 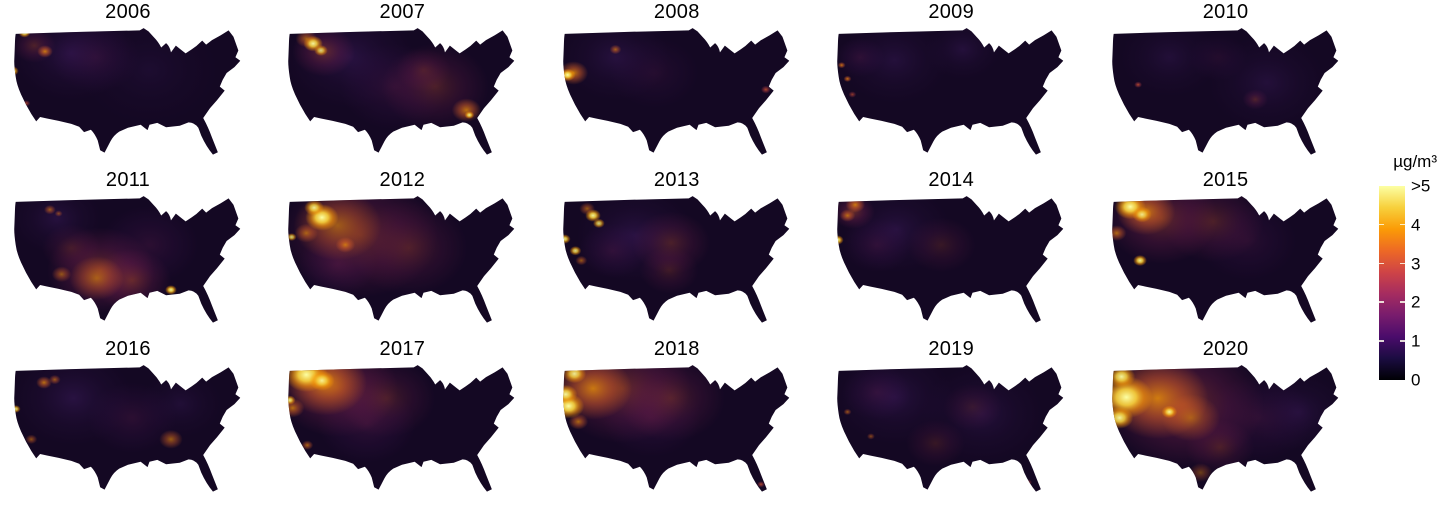 I want to click on map-cell-2020: 2020, so click(x=1235, y=422).